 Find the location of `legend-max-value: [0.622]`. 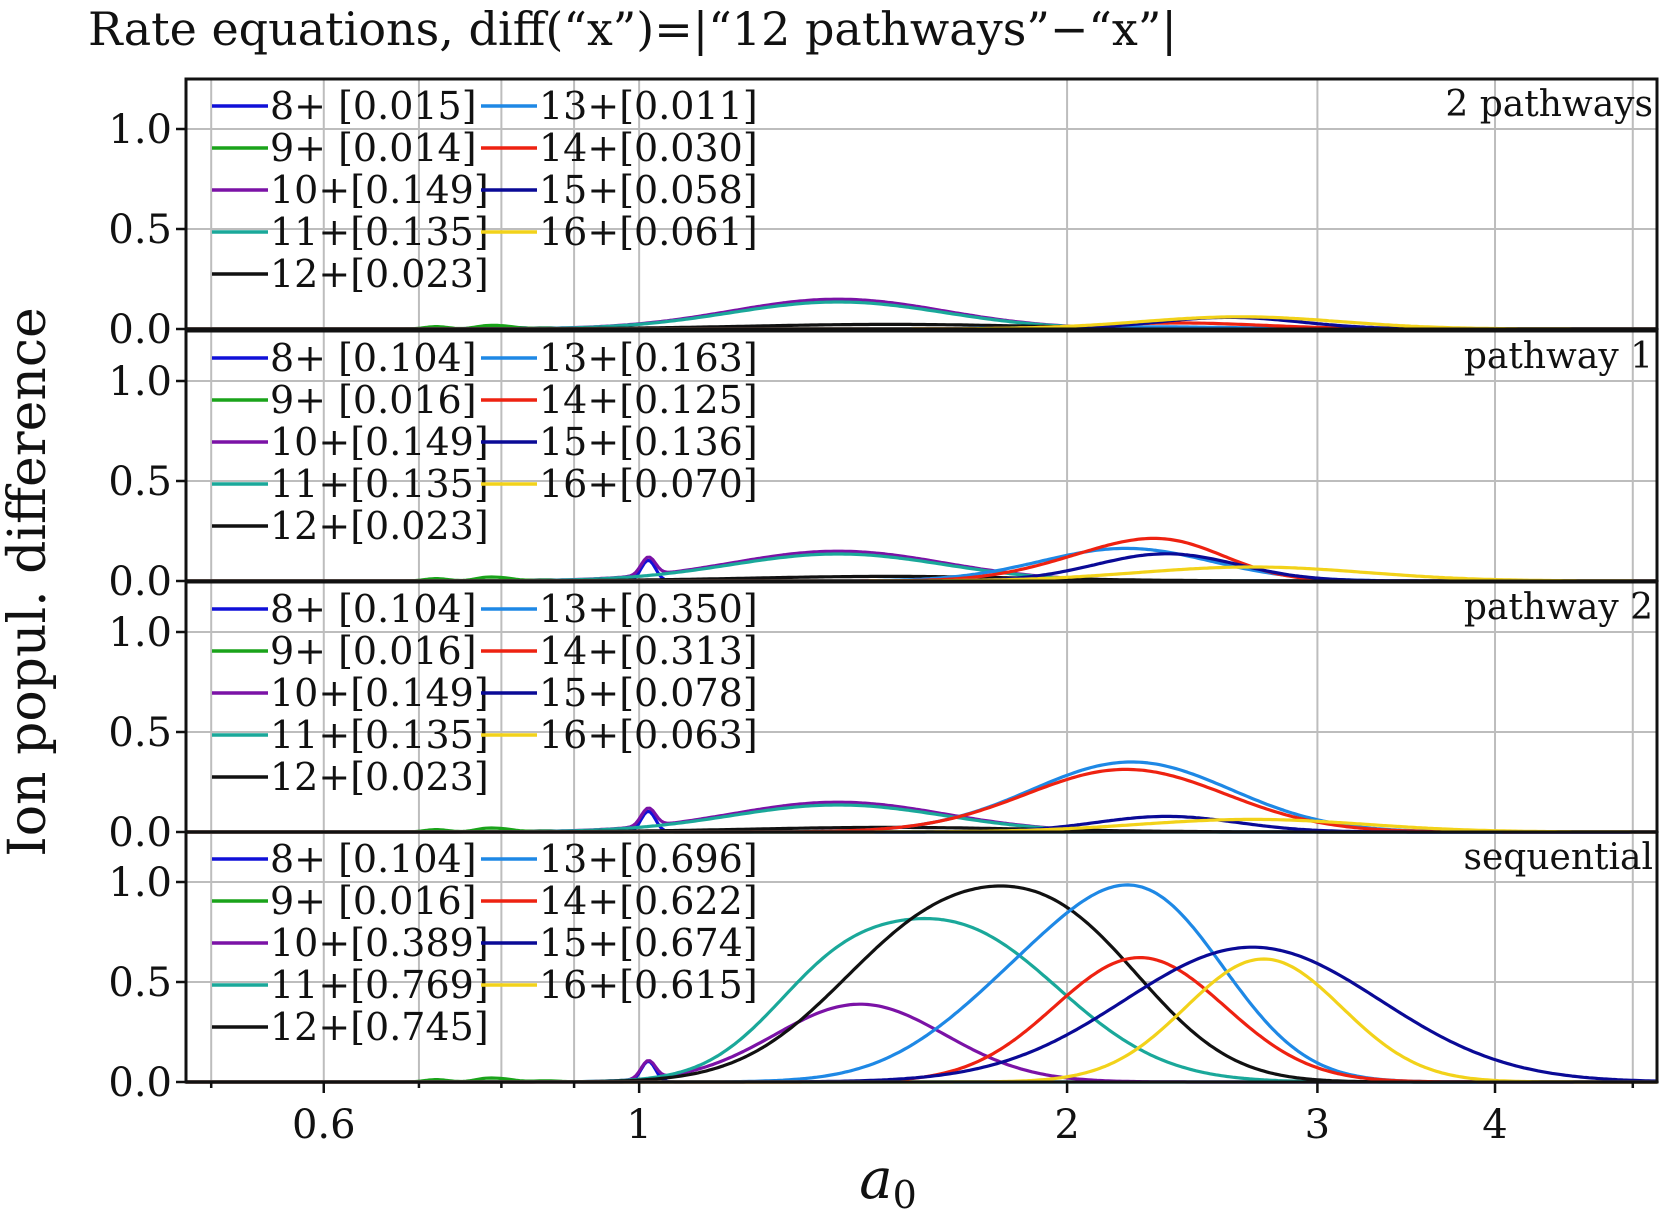

legend-max-value: [0.622] is located at coordinates (688, 901).